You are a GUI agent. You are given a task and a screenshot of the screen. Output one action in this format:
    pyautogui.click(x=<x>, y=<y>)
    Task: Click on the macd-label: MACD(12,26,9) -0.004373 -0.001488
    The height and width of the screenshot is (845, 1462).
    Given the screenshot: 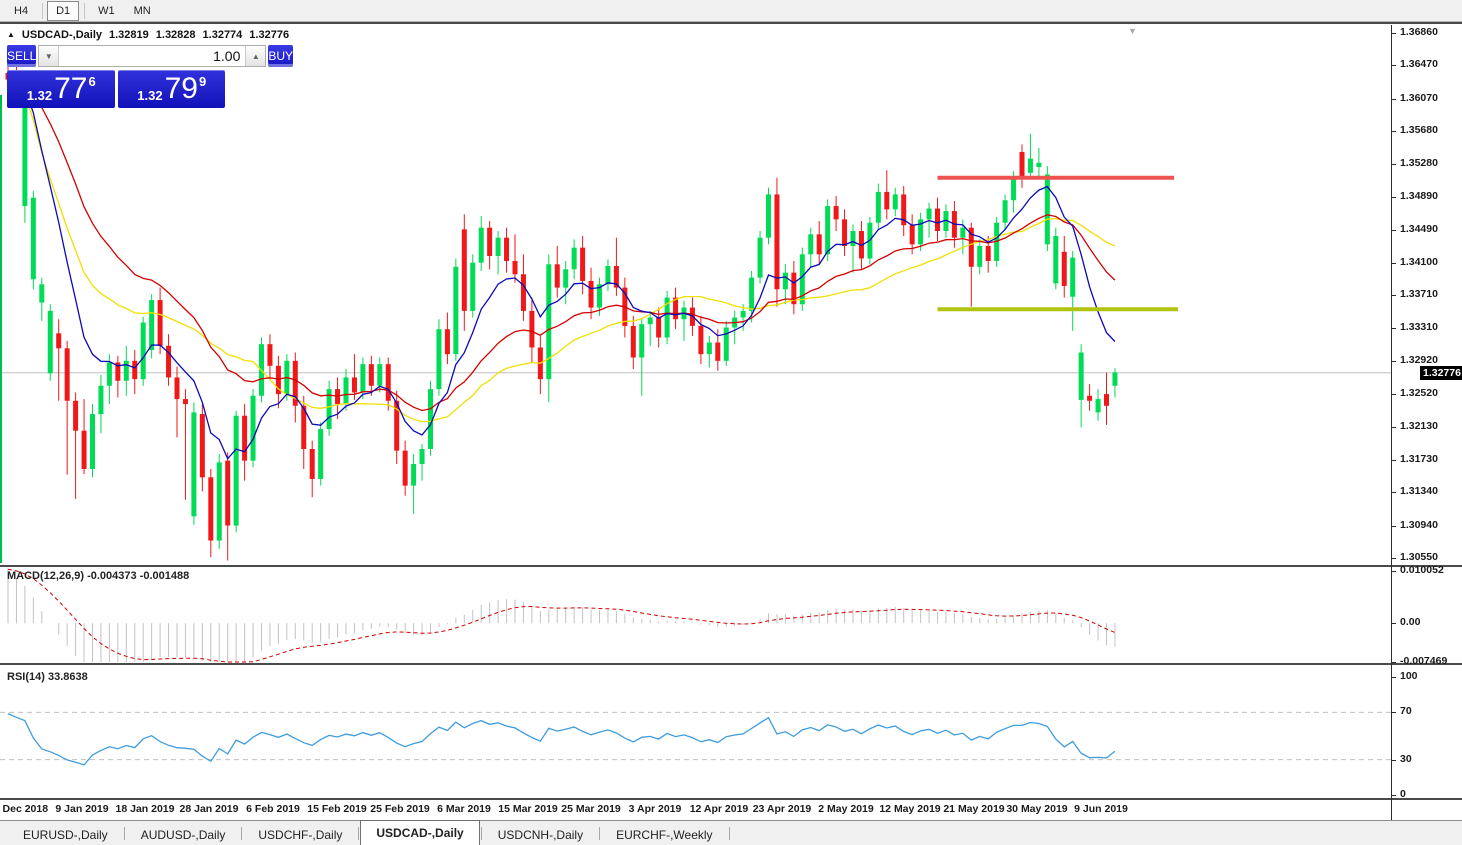 What is the action you would take?
    pyautogui.click(x=98, y=576)
    